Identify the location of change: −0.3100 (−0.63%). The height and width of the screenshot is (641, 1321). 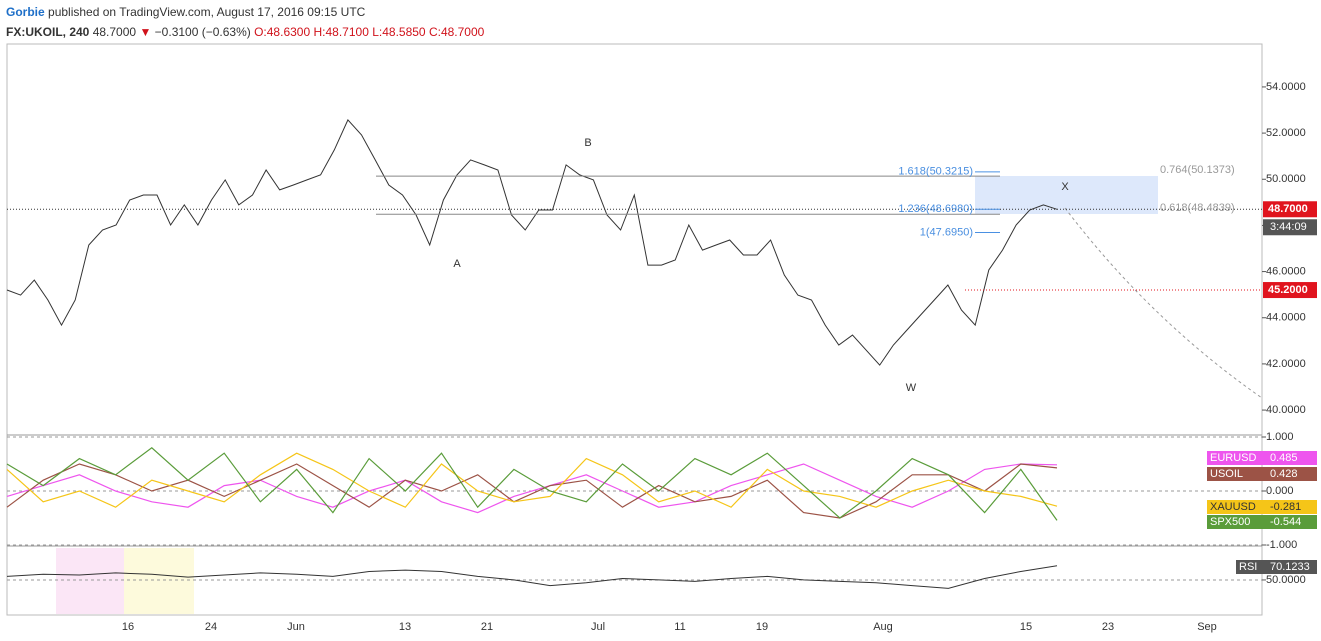
(202, 32).